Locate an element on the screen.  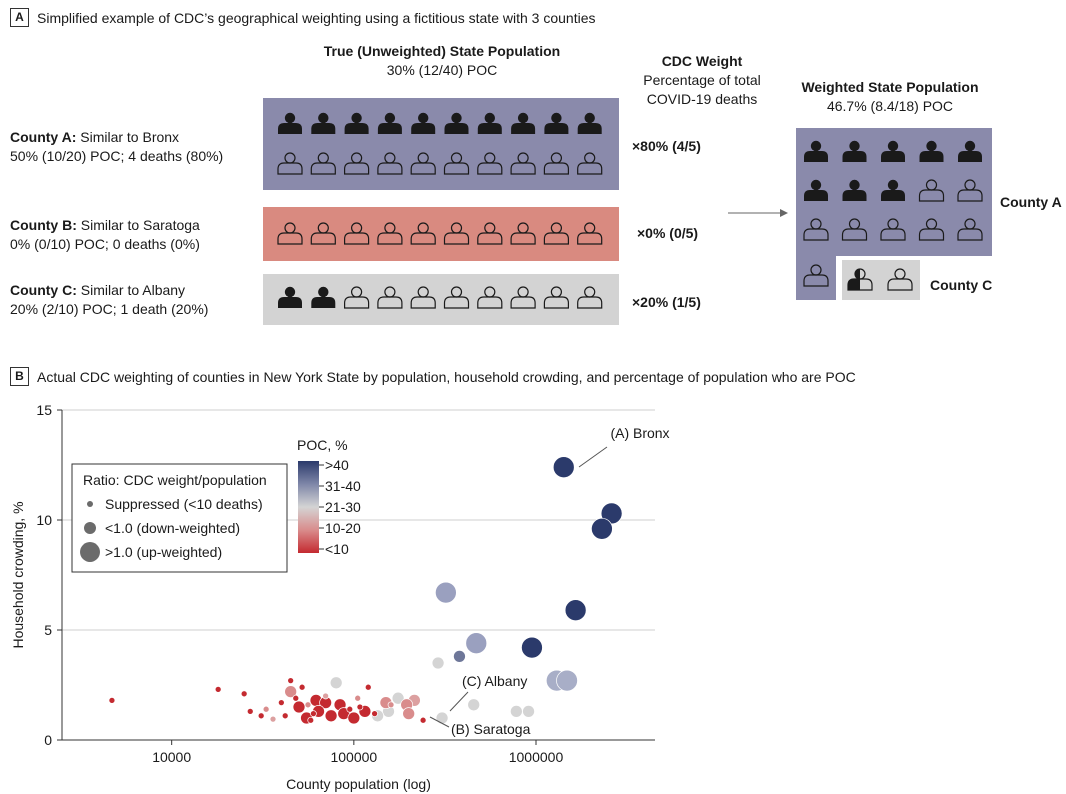
county-a-weighted-label: County A is located at coordinates (1031, 202).